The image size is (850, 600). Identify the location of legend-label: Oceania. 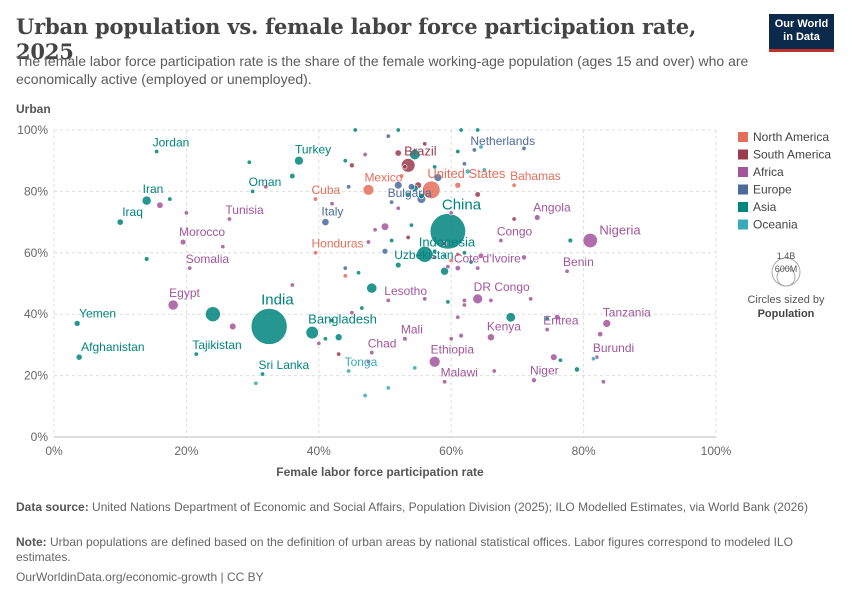
(775, 225).